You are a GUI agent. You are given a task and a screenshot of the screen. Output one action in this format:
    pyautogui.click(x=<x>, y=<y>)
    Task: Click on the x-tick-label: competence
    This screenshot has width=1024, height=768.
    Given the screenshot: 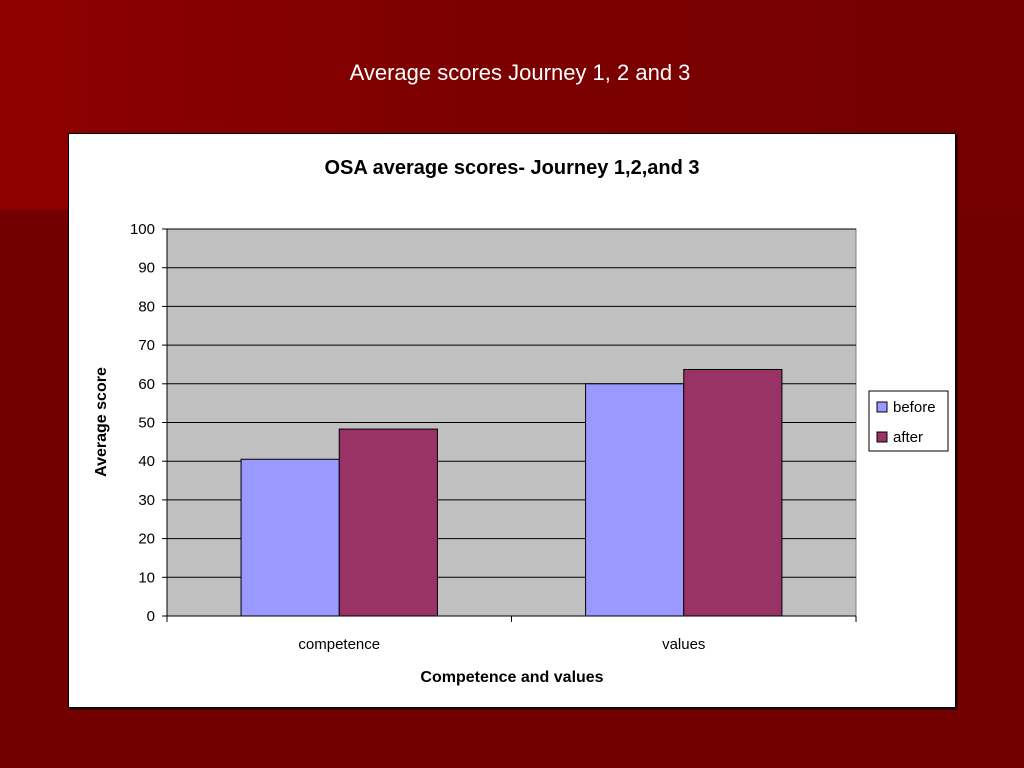 What is the action you would take?
    pyautogui.click(x=339, y=644)
    